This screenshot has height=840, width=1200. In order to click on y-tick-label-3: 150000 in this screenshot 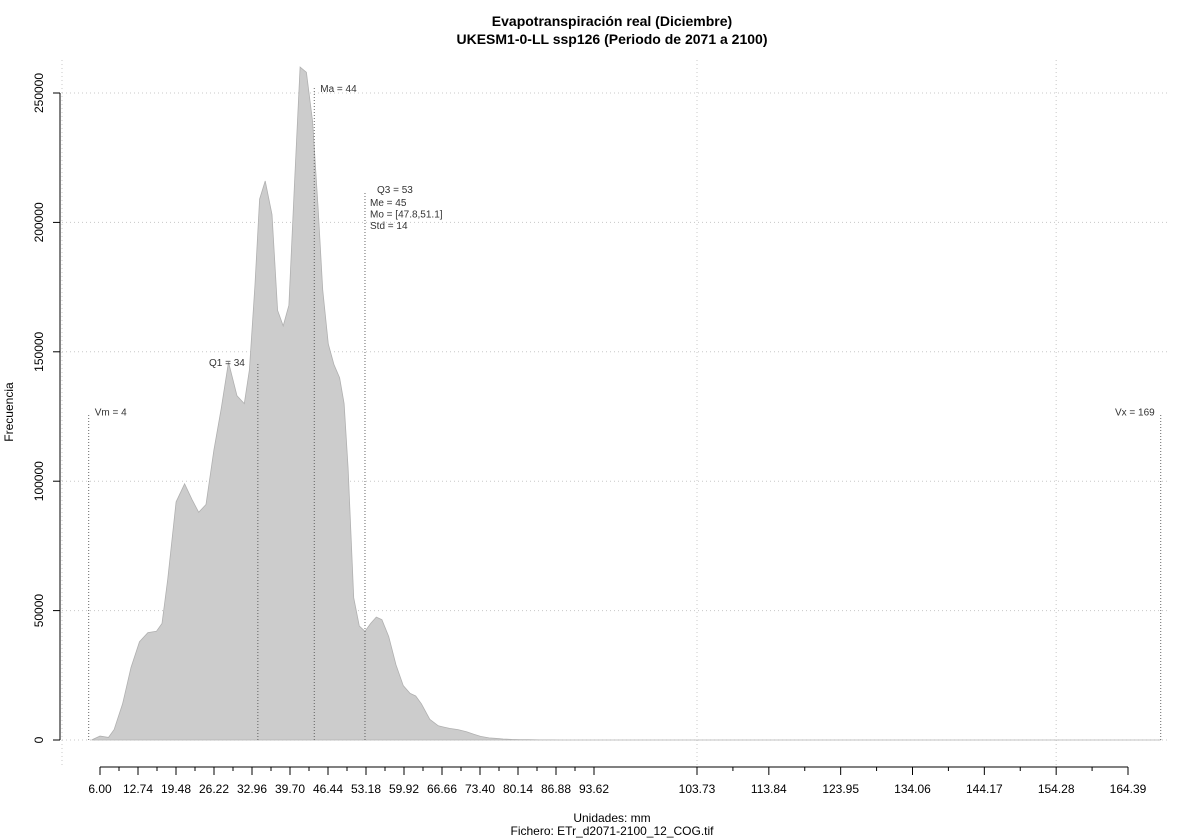, I will do `click(39, 351)`.